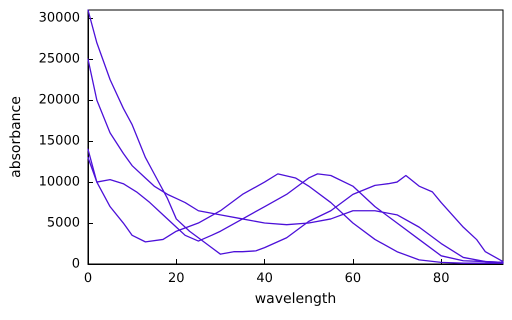 The width and height of the screenshot is (512, 320). Describe the element at coordinates (176, 278) in the screenshot. I see `x-tick-label: 20` at that location.